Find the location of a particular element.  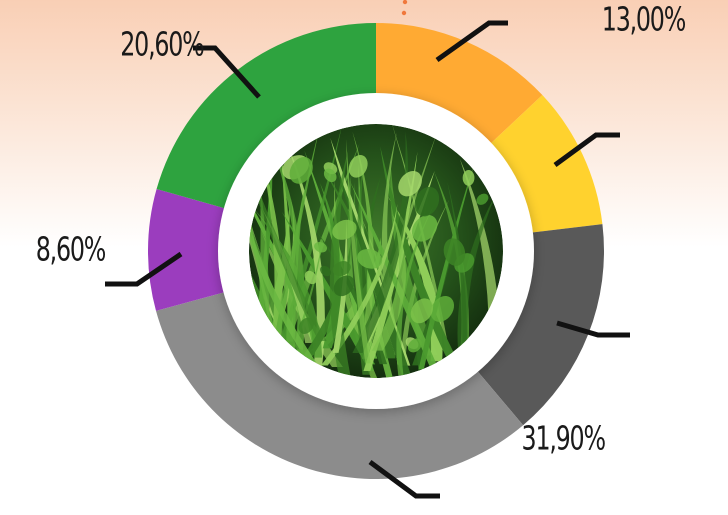

slice-label: 13,00% is located at coordinates (644, 20).